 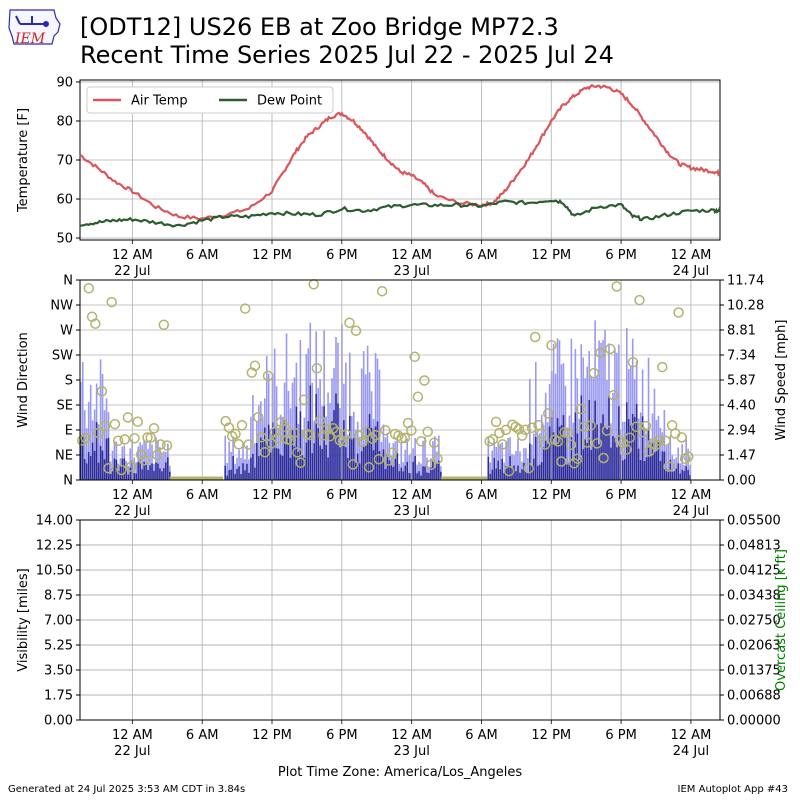 I want to click on y-tick-label: E, so click(x=69, y=431).